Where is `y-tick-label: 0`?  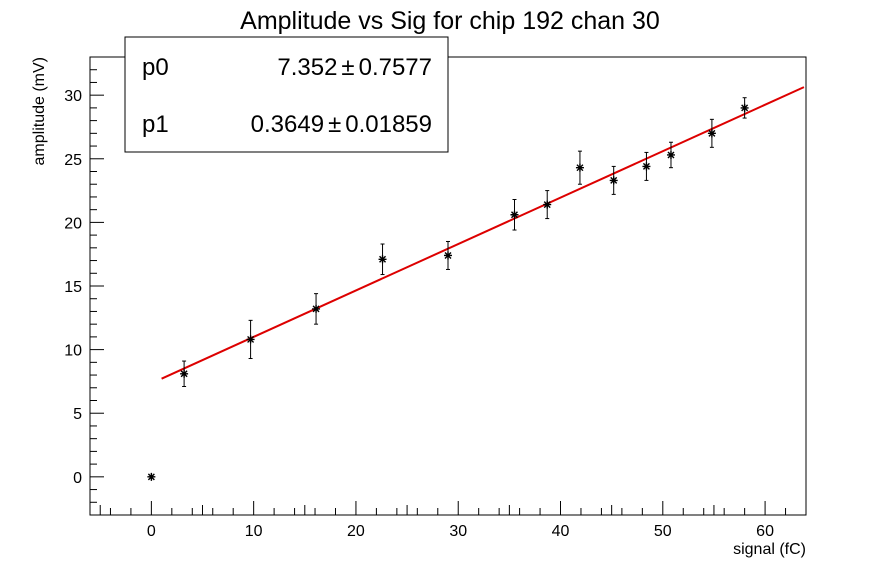
y-tick-label: 0 is located at coordinates (77, 478).